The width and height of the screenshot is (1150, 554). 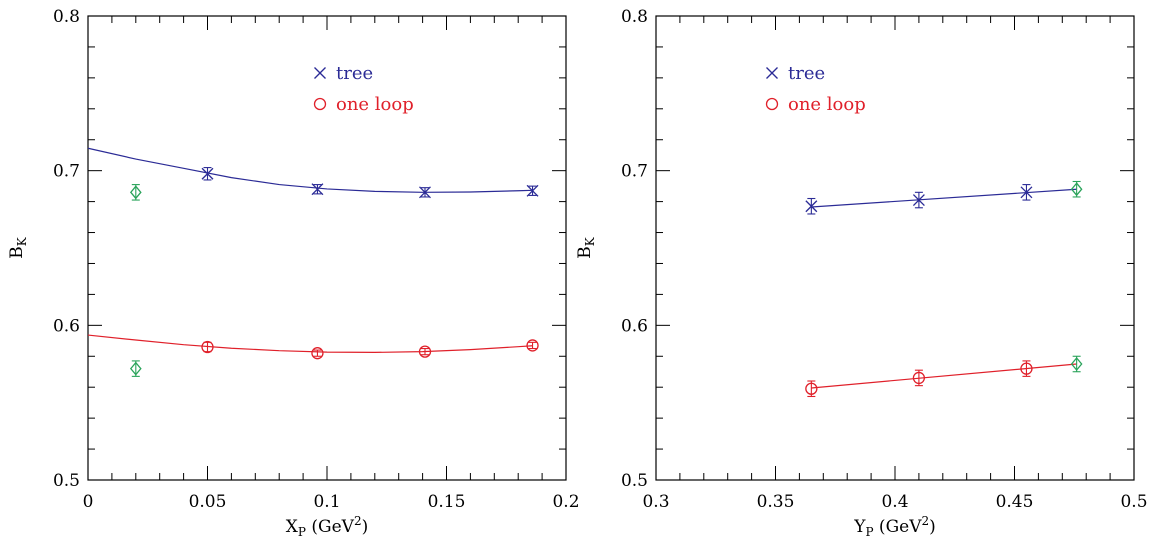 What do you see at coordinates (1015, 502) in the screenshot?
I see `x-tick-label: 0.45` at bounding box center [1015, 502].